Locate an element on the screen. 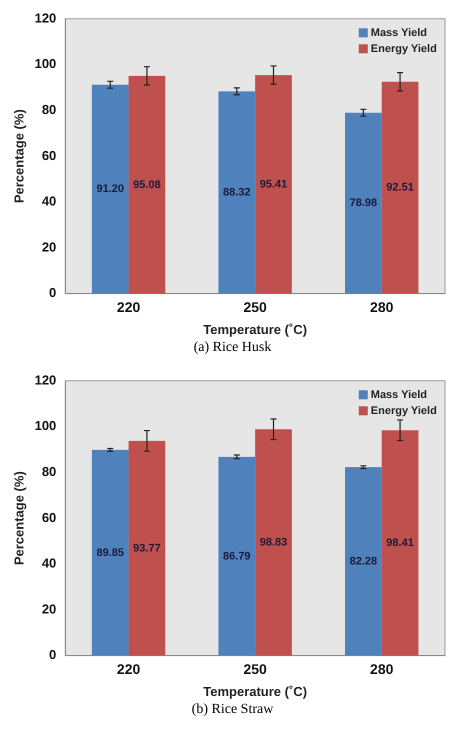  data-label: 98.83 is located at coordinates (274, 542).